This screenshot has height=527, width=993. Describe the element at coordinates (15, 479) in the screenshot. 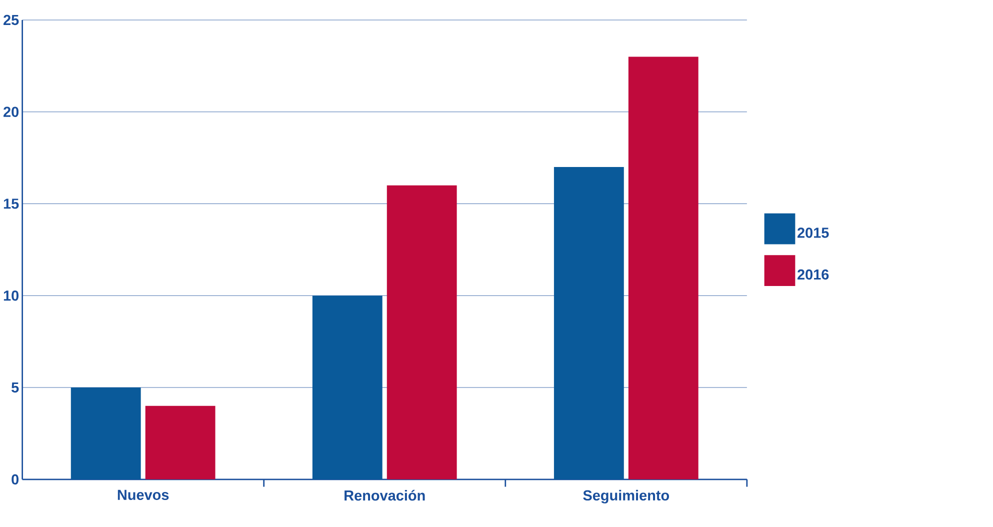

I see `y-tick-label: 0` at that location.